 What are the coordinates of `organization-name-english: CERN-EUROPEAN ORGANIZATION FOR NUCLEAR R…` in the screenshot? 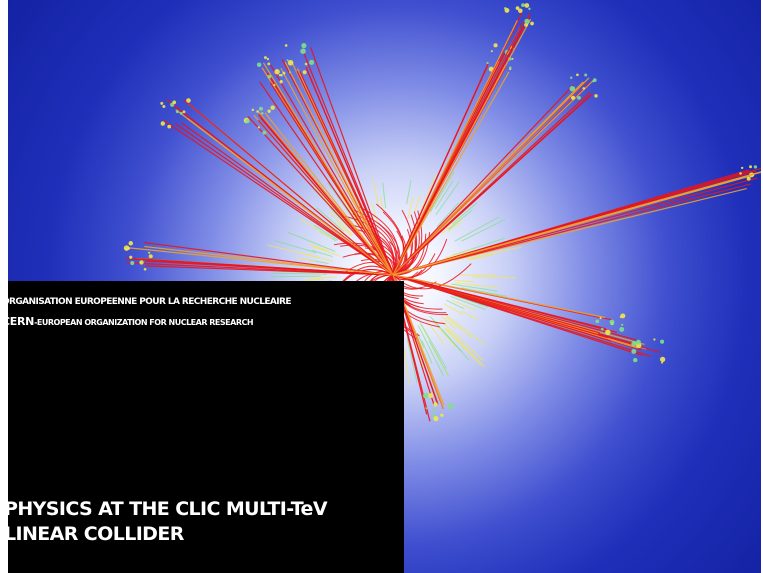 It's located at (131, 321).